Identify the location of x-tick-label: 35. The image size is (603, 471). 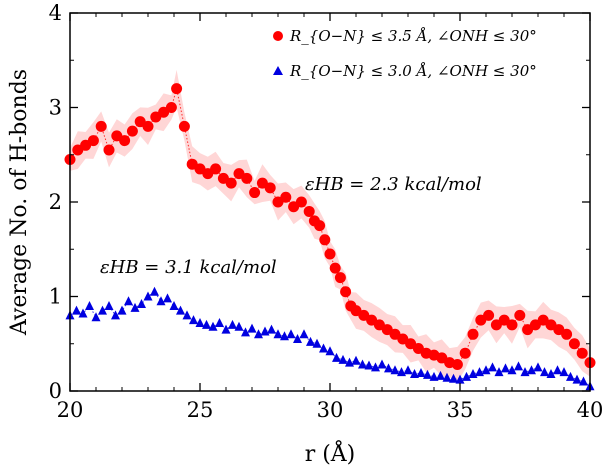
(460, 410).